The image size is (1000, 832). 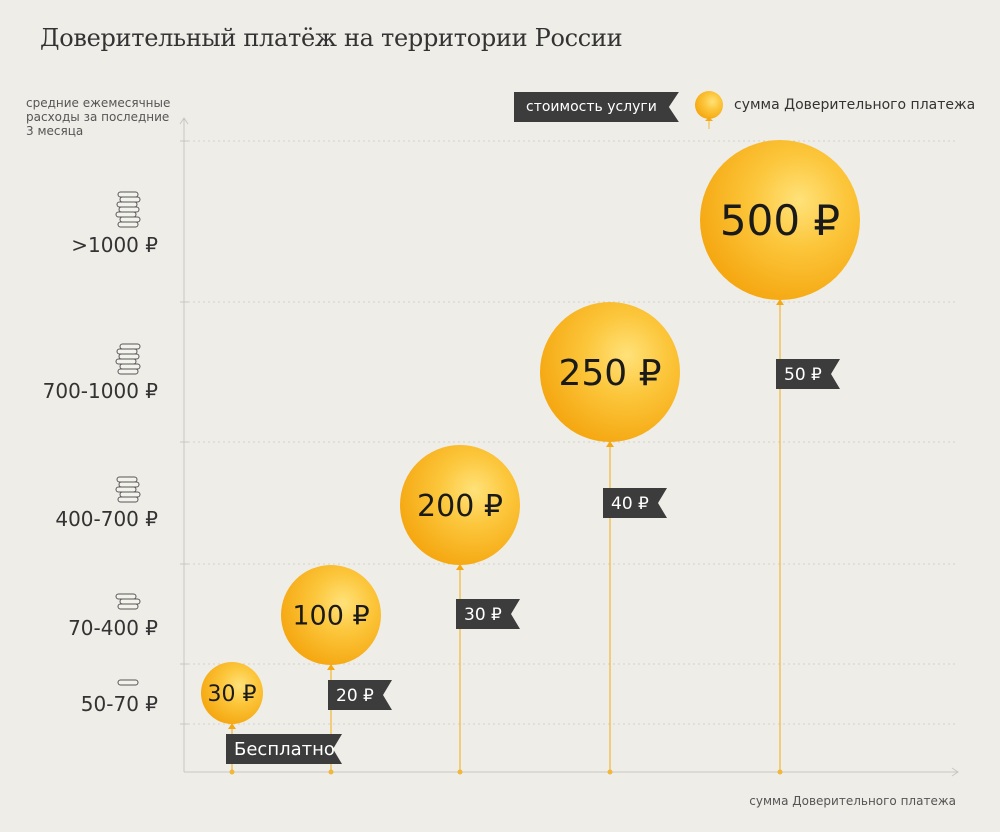 I want to click on balloon-value-label: 500 ₽, so click(x=780, y=220).